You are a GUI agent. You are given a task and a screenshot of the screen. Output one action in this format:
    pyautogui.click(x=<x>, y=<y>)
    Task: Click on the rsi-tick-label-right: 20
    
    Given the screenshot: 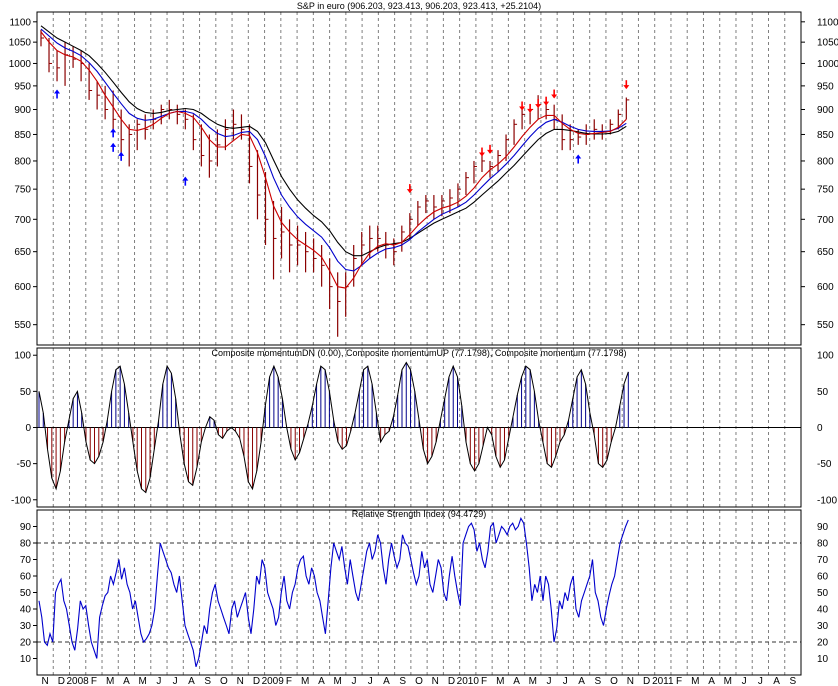 What is the action you would take?
    pyautogui.click(x=823, y=643)
    